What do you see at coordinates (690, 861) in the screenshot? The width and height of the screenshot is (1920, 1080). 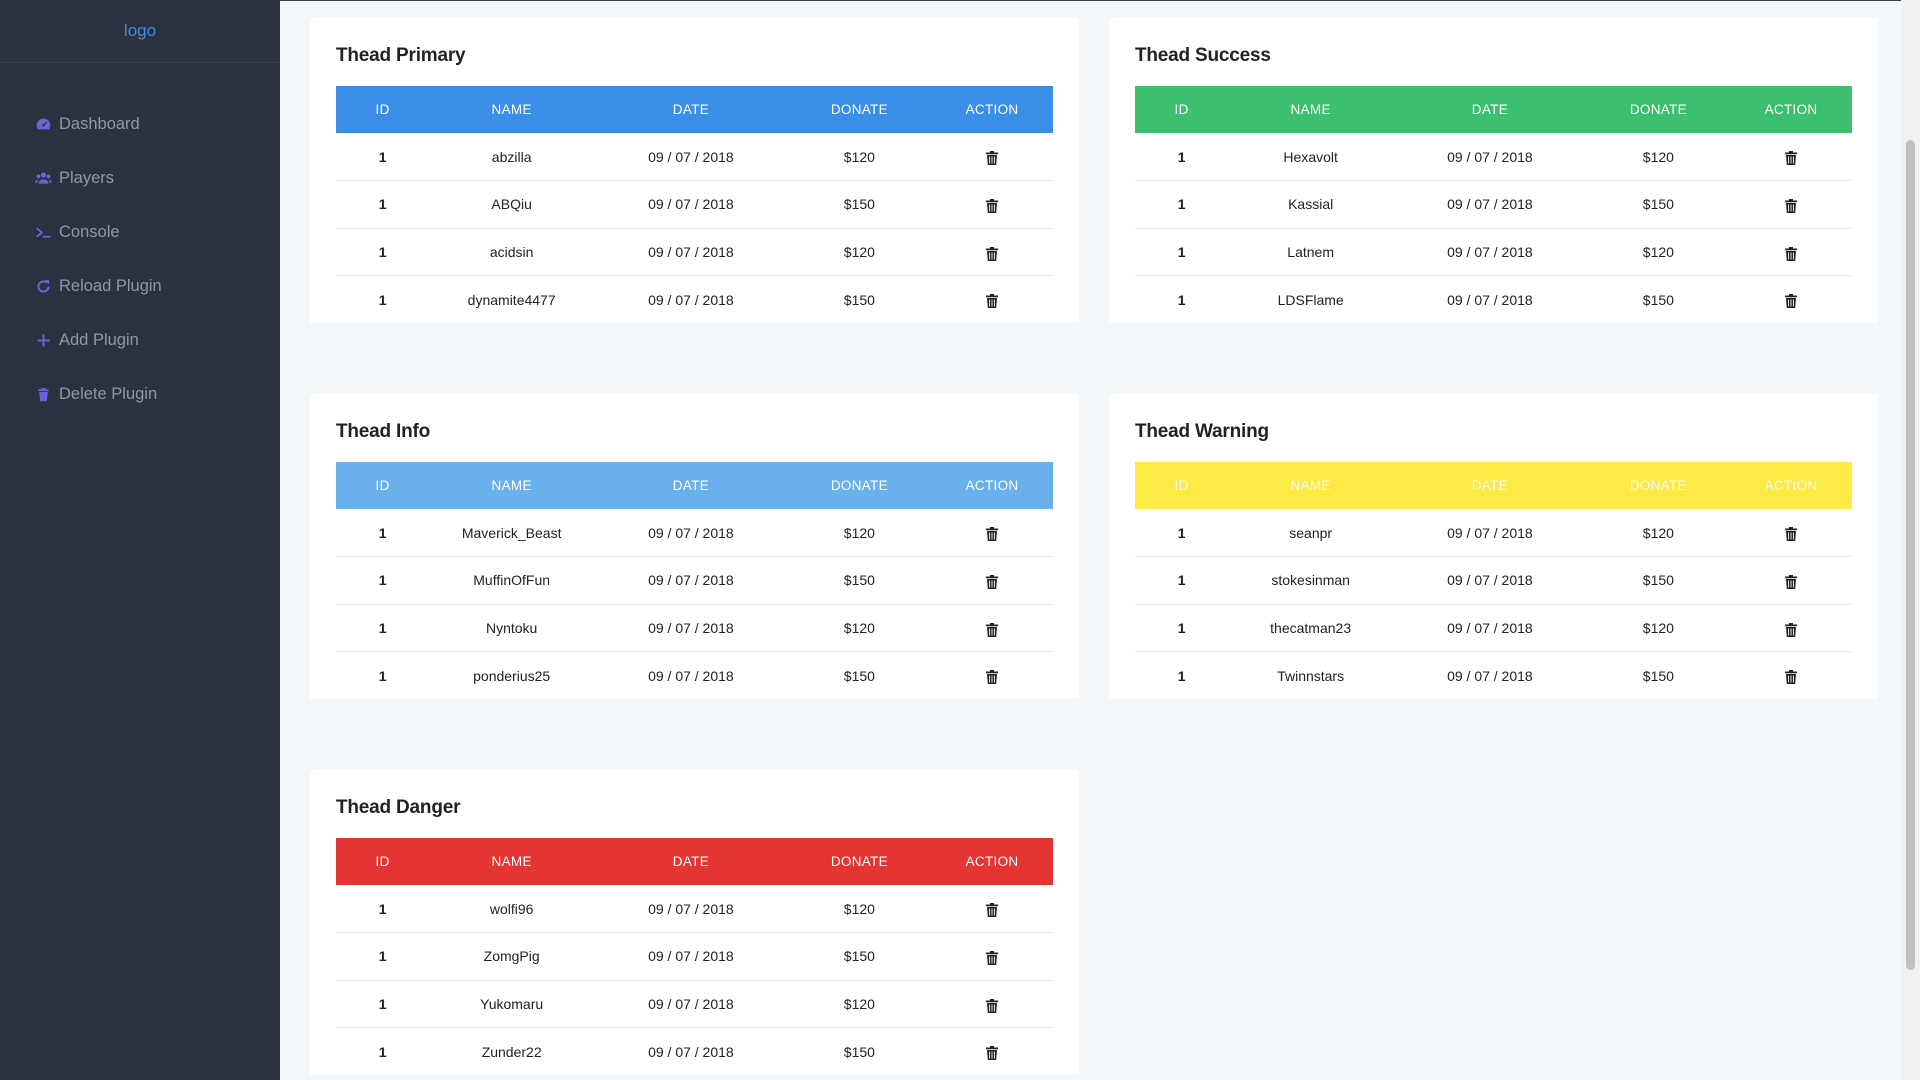 I see `column-header-date: DATE` at bounding box center [690, 861].